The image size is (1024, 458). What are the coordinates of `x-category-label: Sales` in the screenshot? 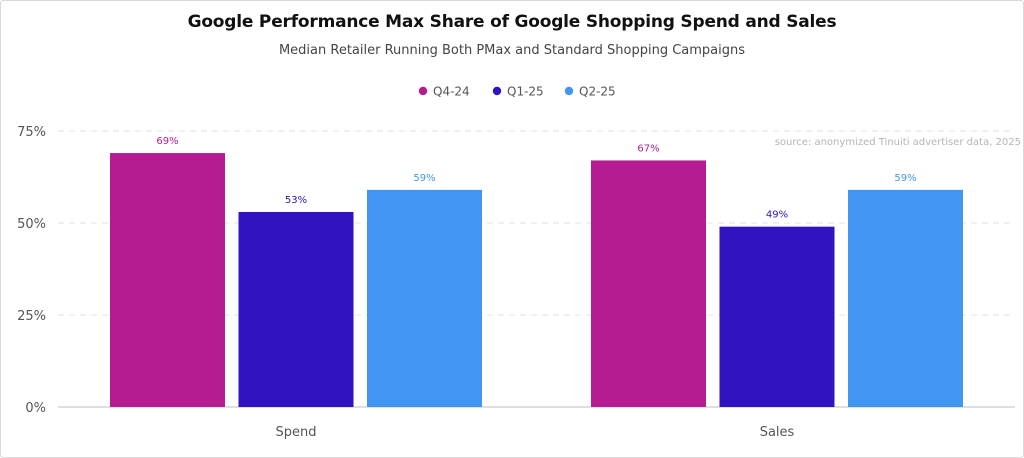 It's located at (777, 432).